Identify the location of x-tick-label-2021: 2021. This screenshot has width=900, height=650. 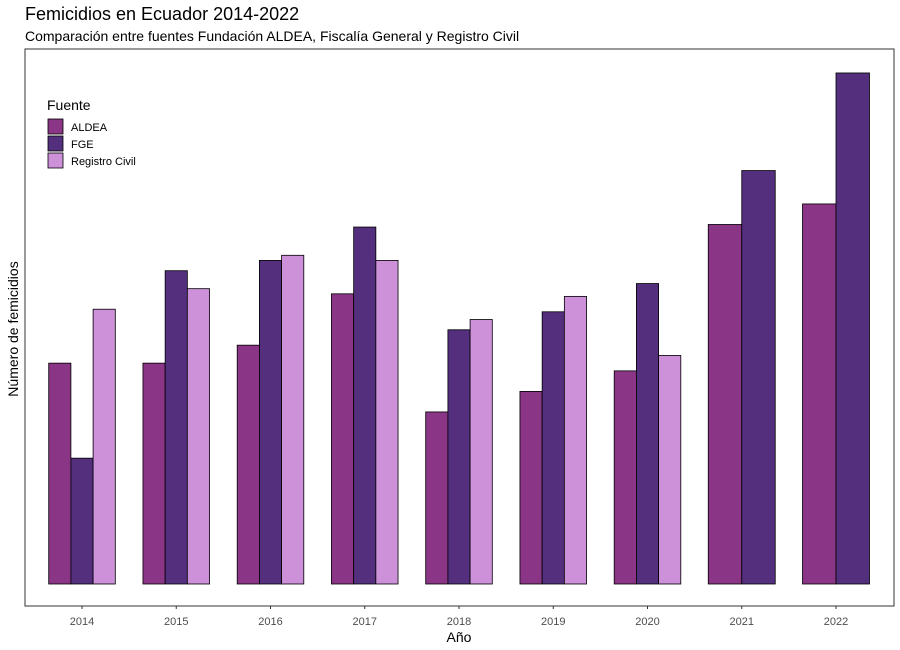
(742, 622).